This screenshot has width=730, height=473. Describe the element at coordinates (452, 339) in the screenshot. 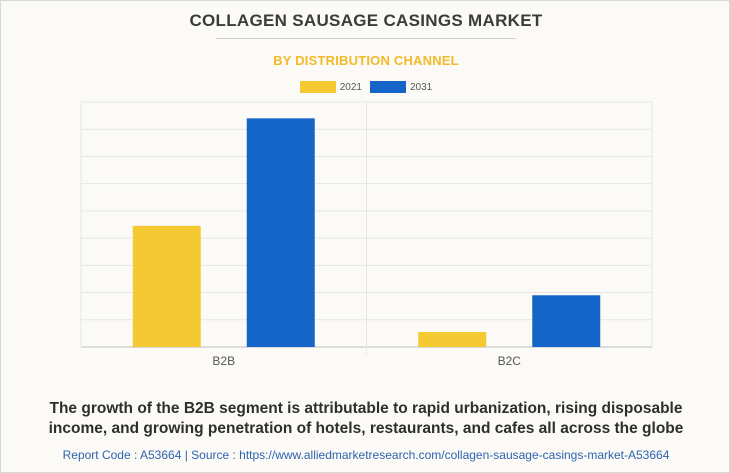

I see `bar-b2c-2021` at that location.